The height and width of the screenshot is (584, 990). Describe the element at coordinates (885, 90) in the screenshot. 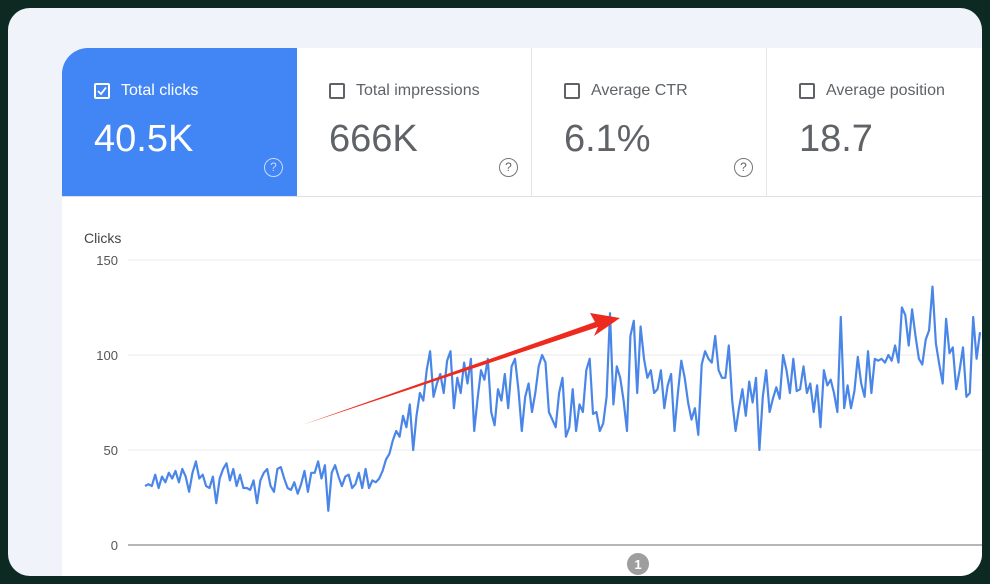

I see `metric-label: Average position` at that location.